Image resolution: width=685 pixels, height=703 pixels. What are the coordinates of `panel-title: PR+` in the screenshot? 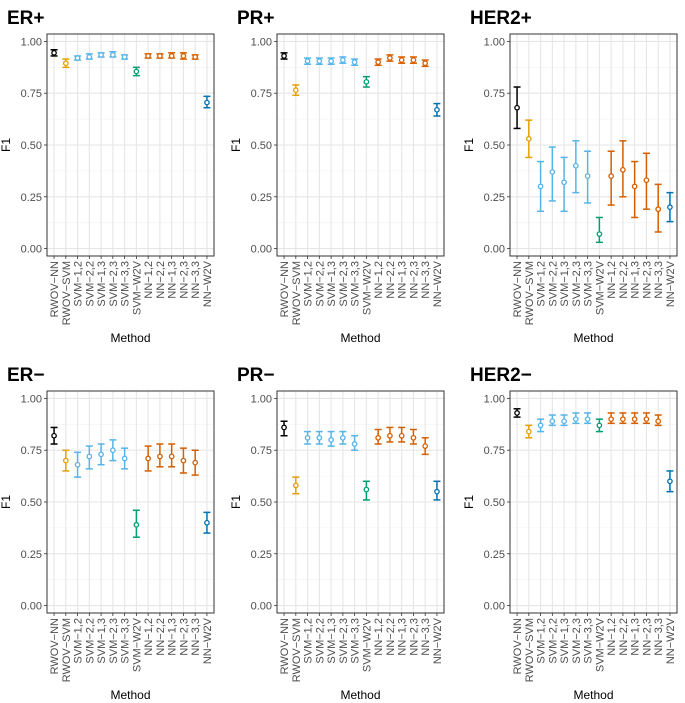 It's located at (256, 18).